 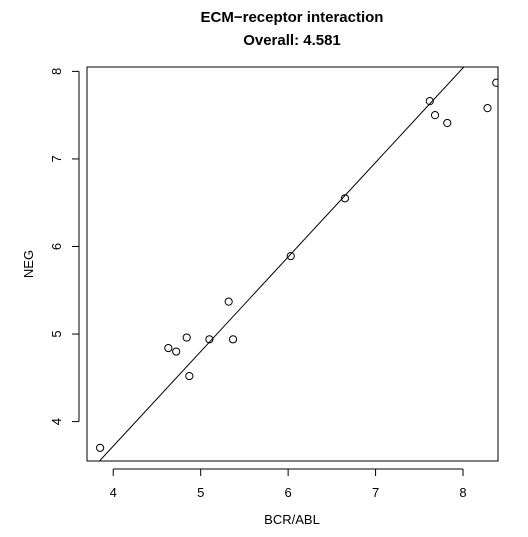 What do you see at coordinates (56, 158) in the screenshot?
I see `y-tick-label: 7` at bounding box center [56, 158].